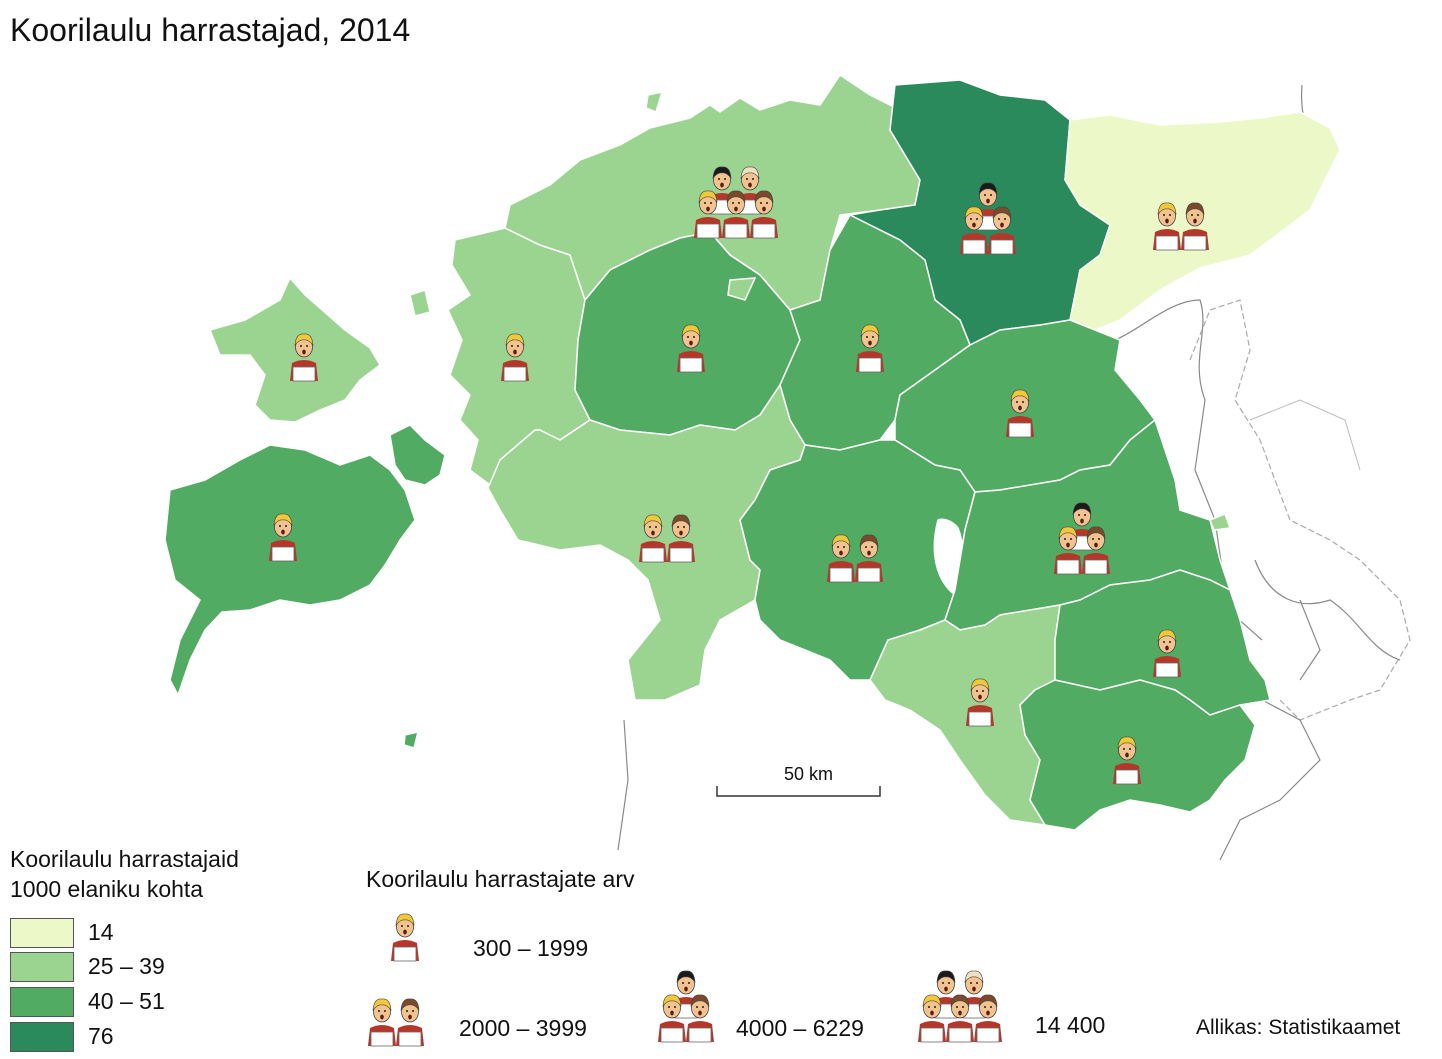  I want to click on legend-singer-symbols, so click(685, 980).